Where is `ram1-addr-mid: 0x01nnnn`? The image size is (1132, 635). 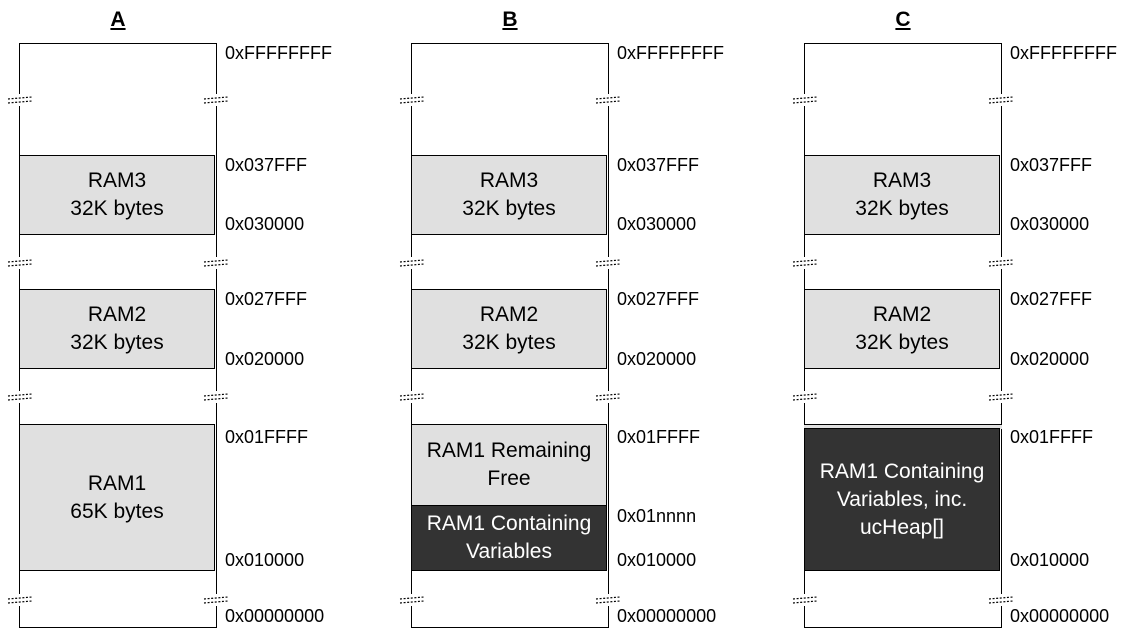
ram1-addr-mid: 0x01nnnn is located at coordinates (657, 516).